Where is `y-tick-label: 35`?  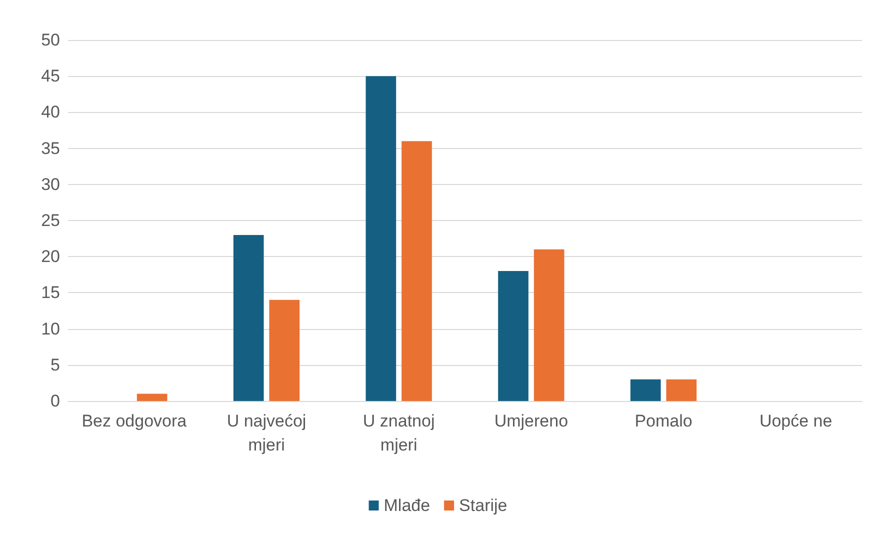 y-tick-label: 35 is located at coordinates (50, 148).